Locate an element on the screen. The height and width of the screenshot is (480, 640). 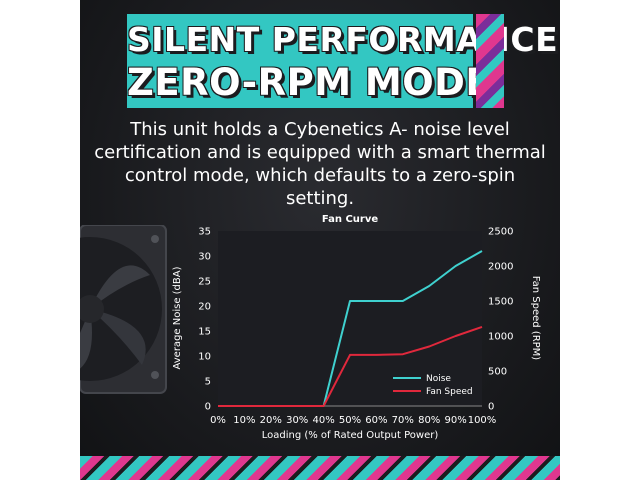
right-y-tick-label: 1500 is located at coordinates (500, 302).